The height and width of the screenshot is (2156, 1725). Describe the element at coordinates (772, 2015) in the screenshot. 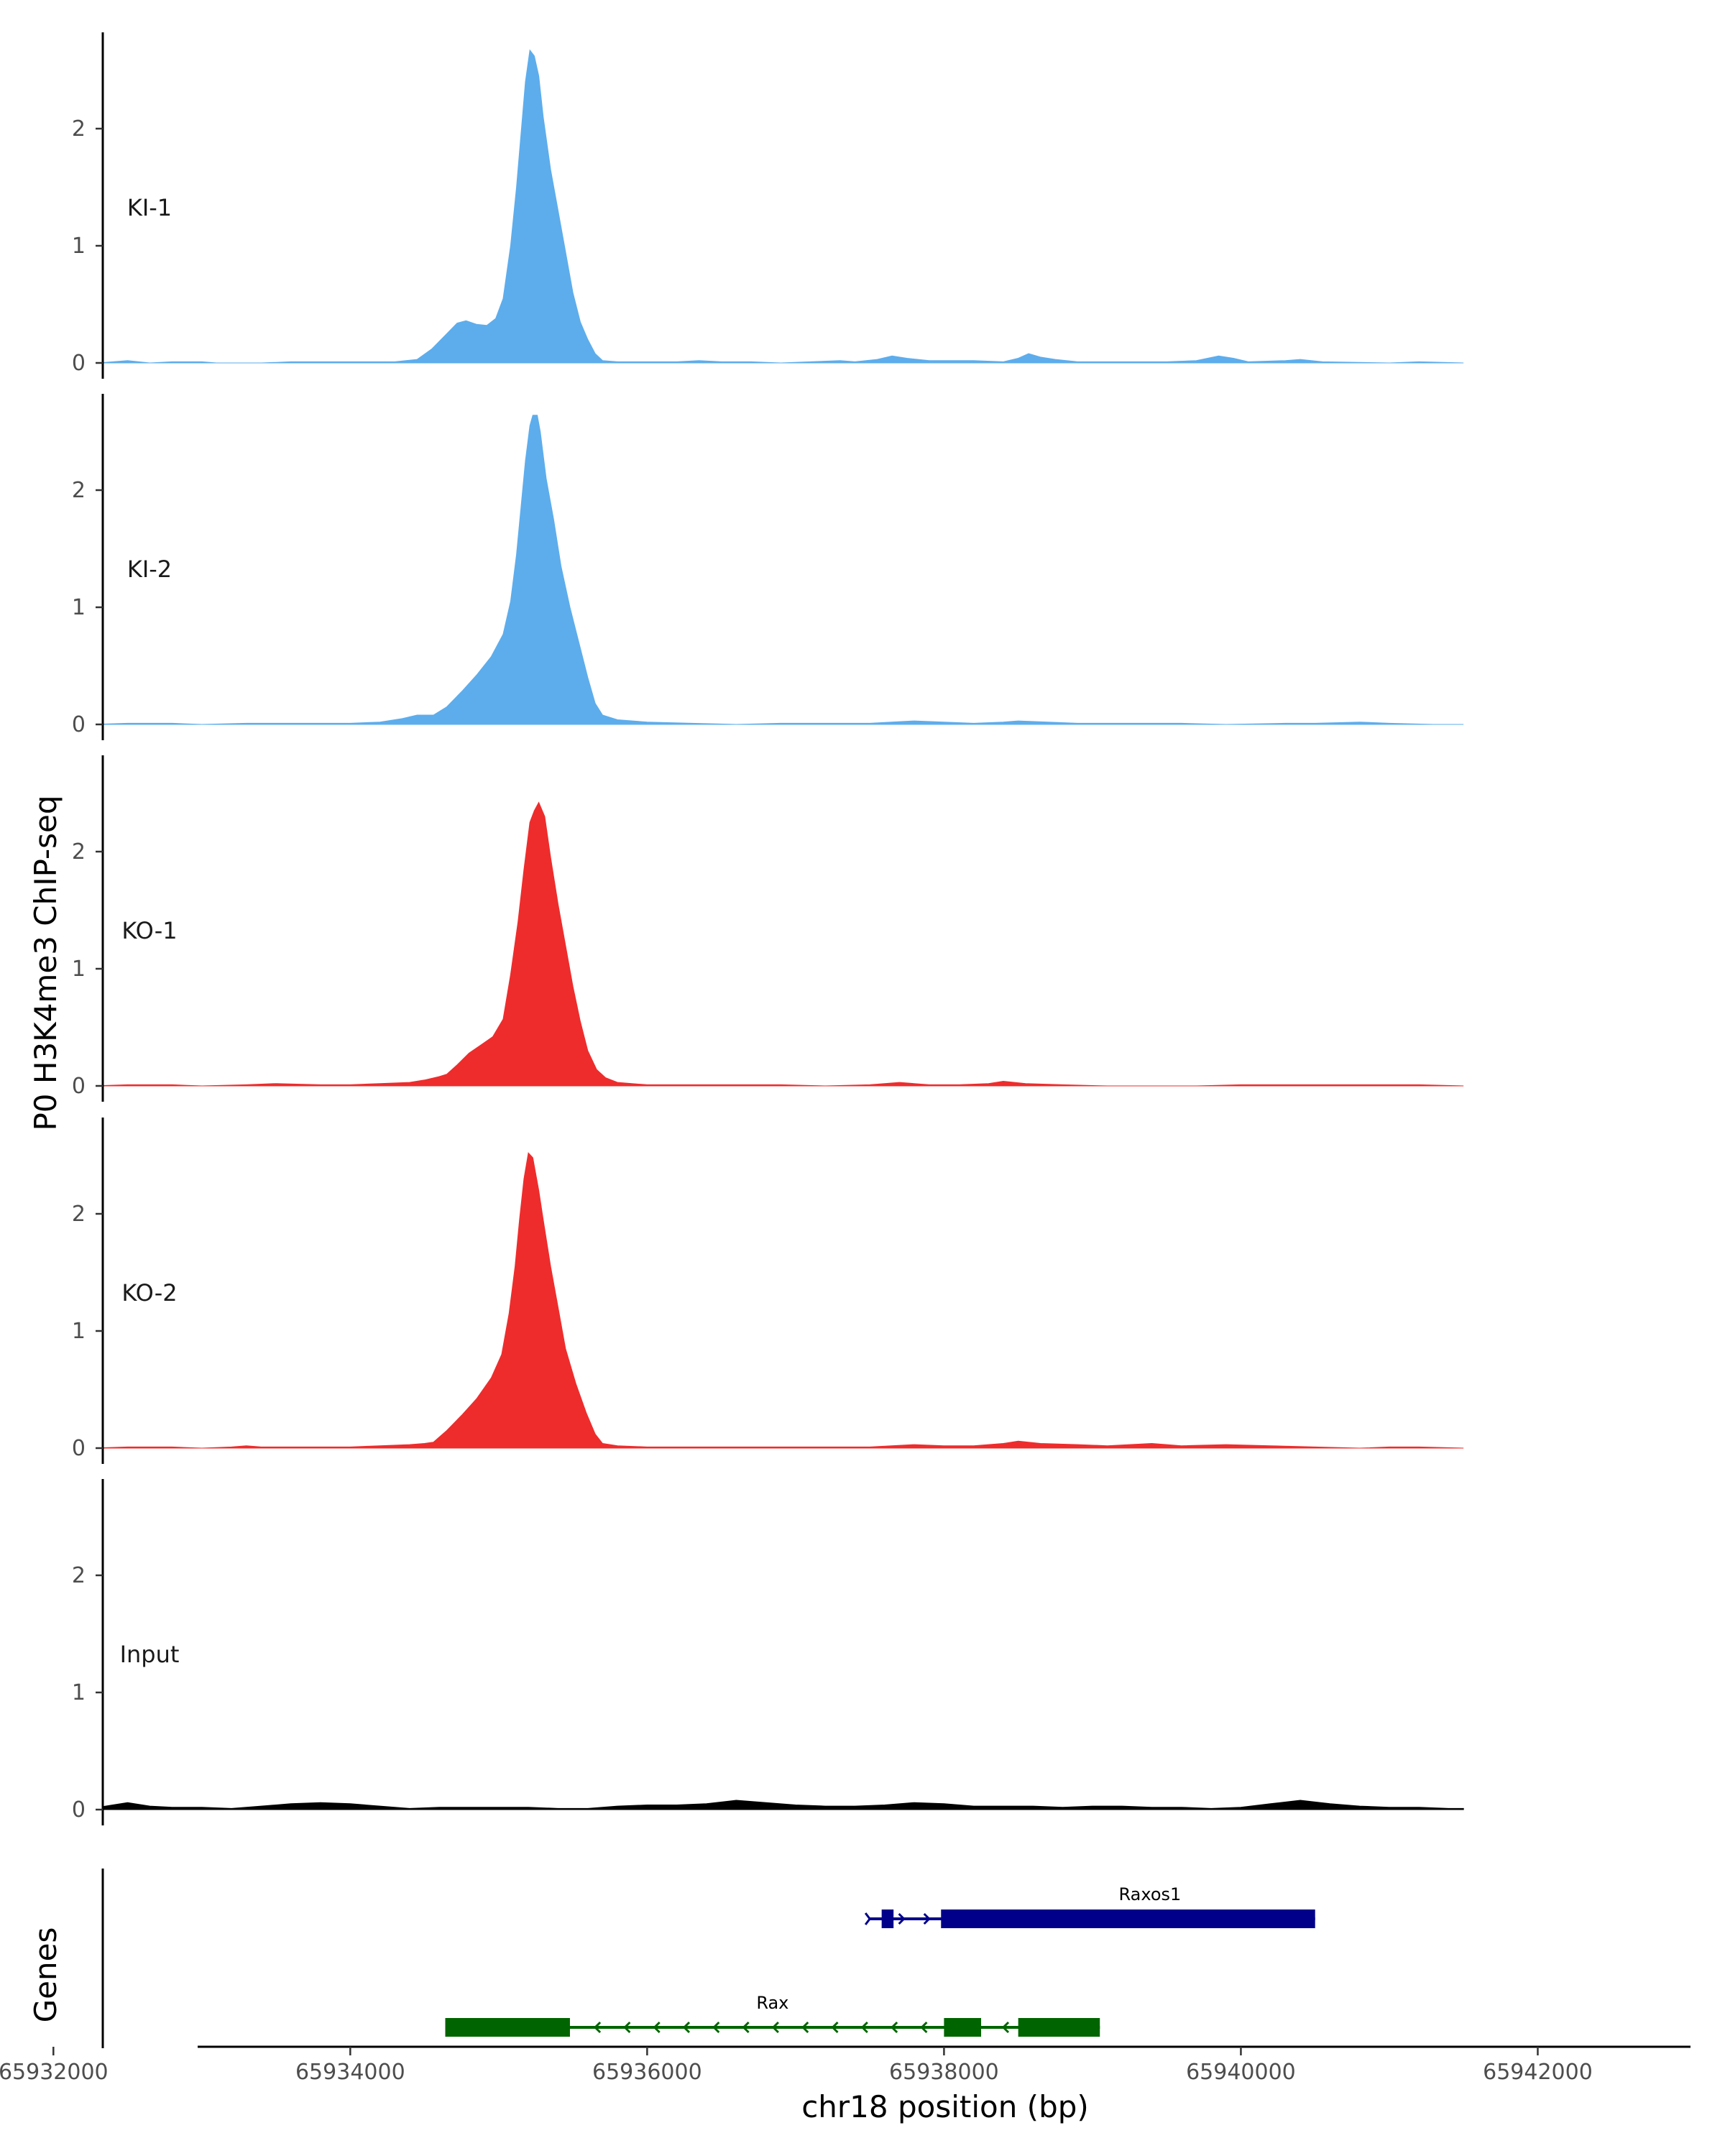

I see `gene-rax: Rax` at that location.